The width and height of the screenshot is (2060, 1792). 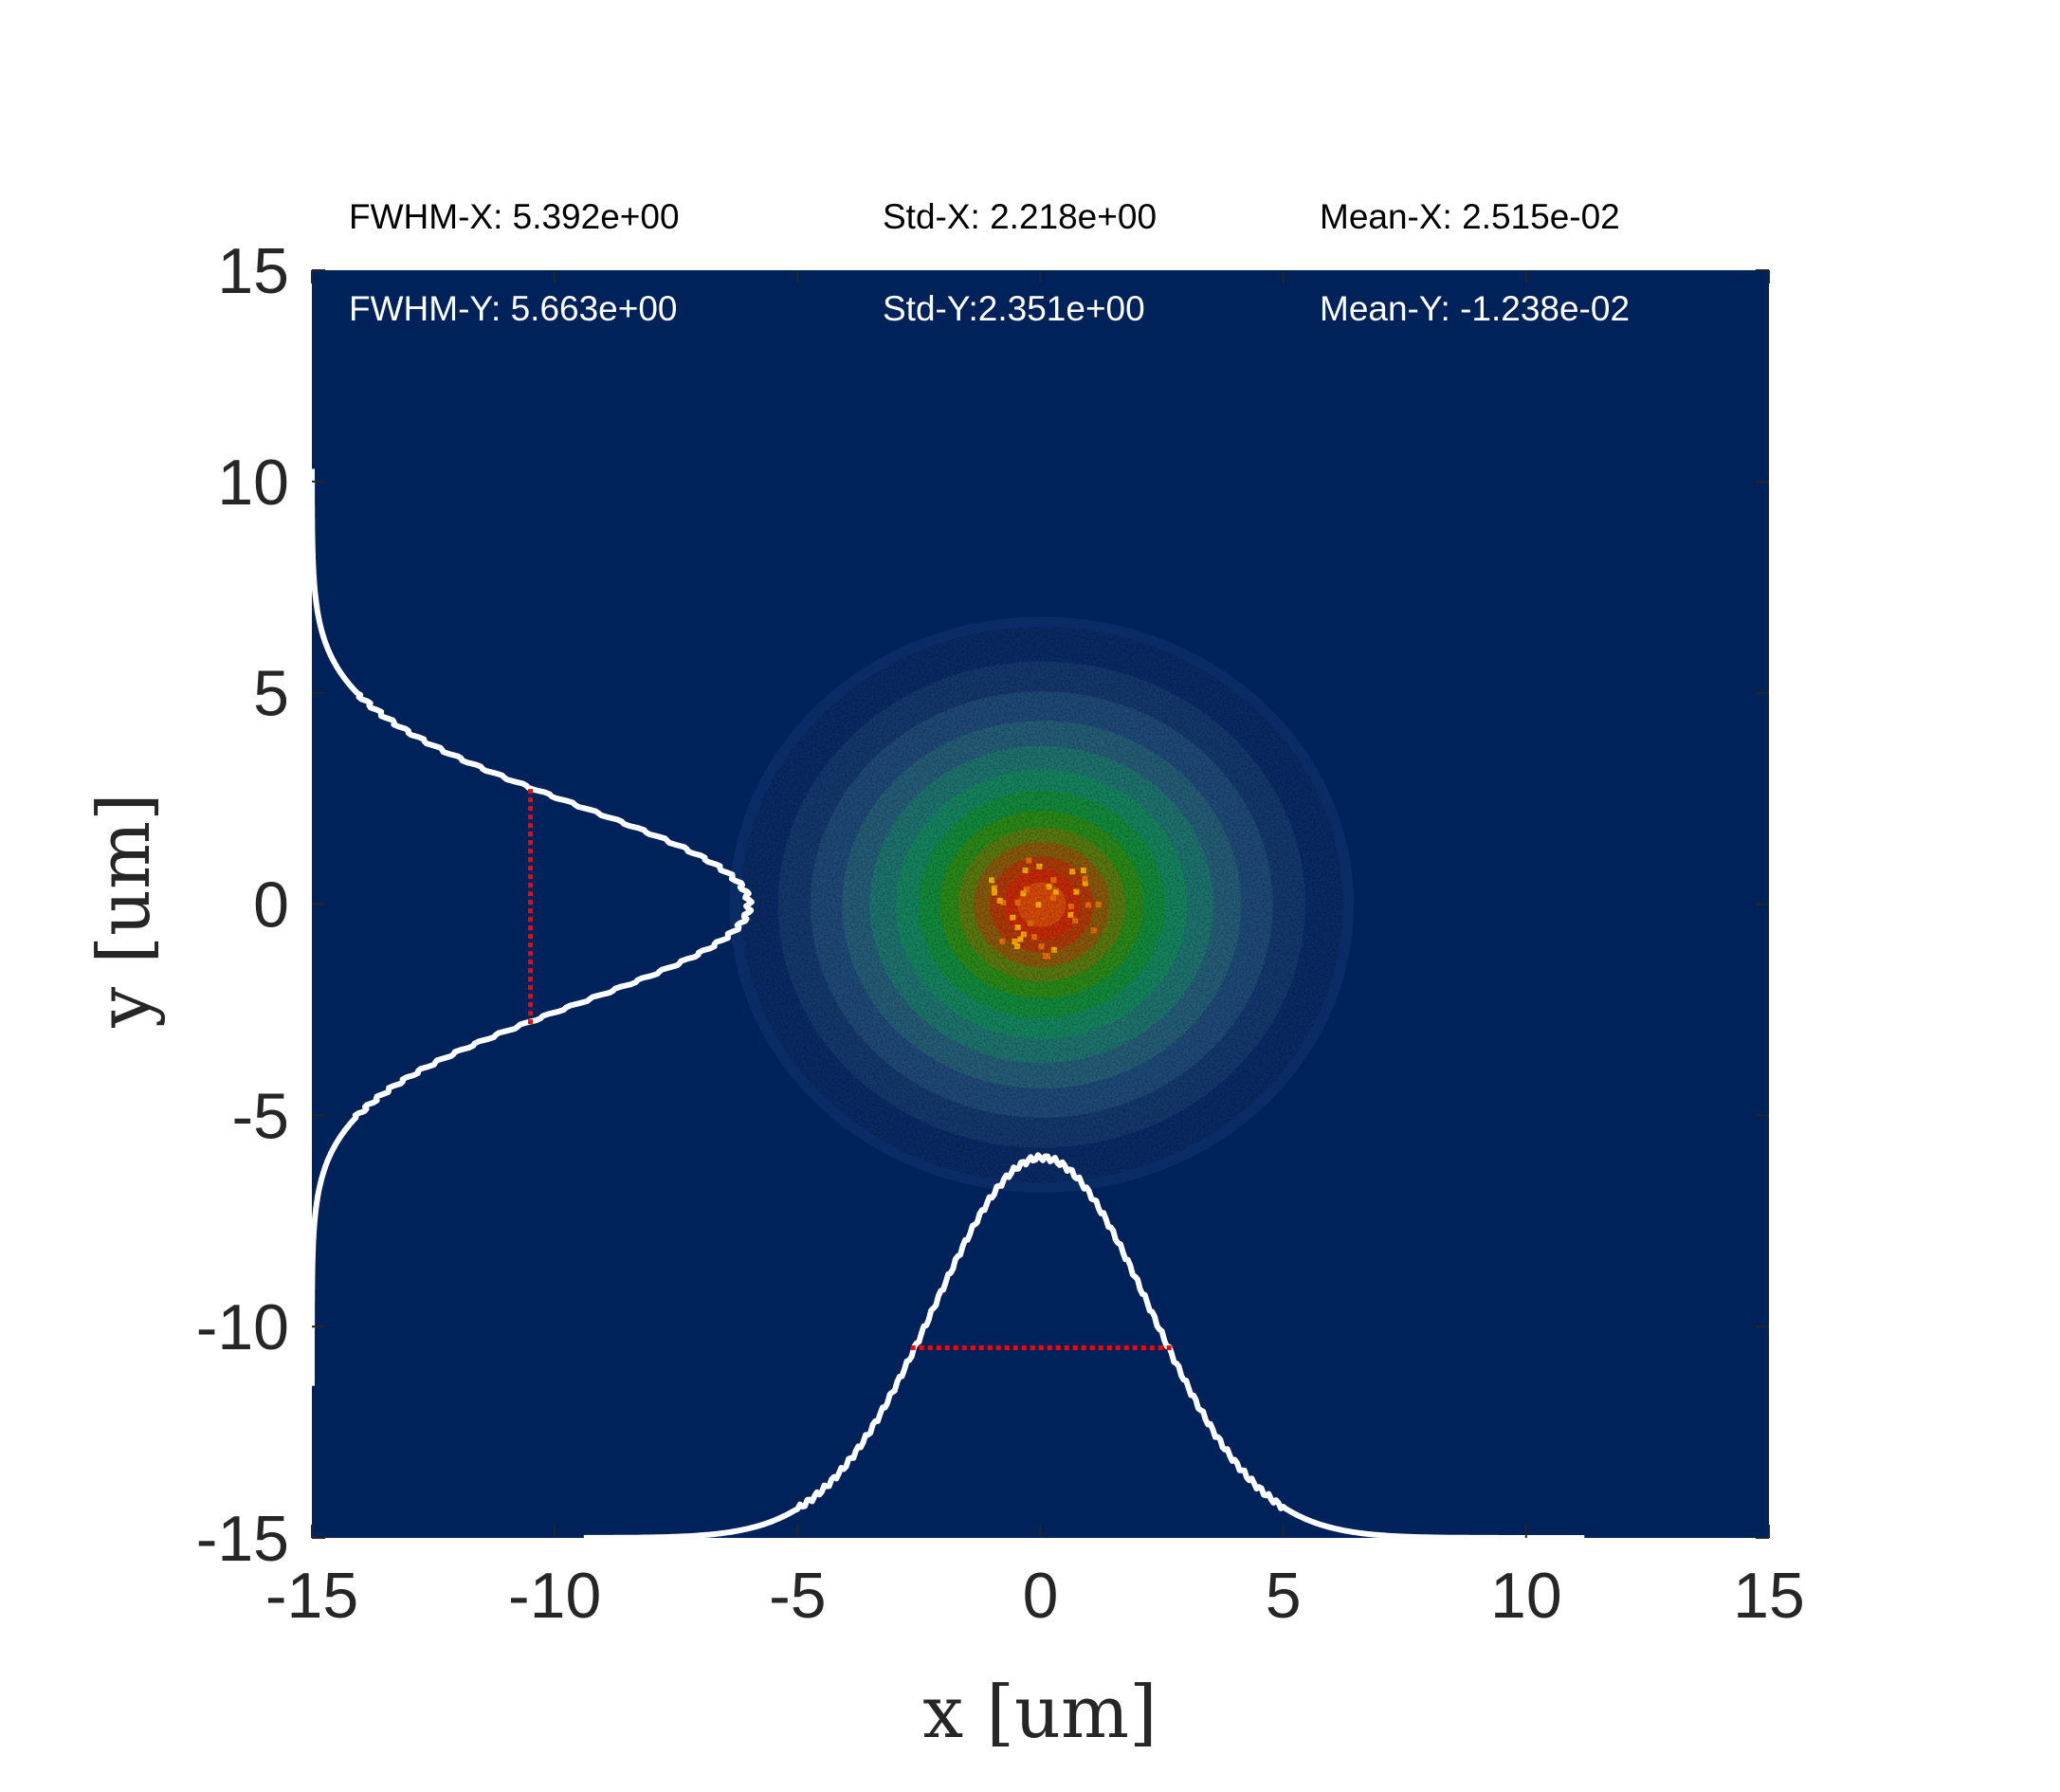 What do you see at coordinates (242, 905) in the screenshot?
I see `y-tick-labels: -15 -10 -5 0 5 10 15` at bounding box center [242, 905].